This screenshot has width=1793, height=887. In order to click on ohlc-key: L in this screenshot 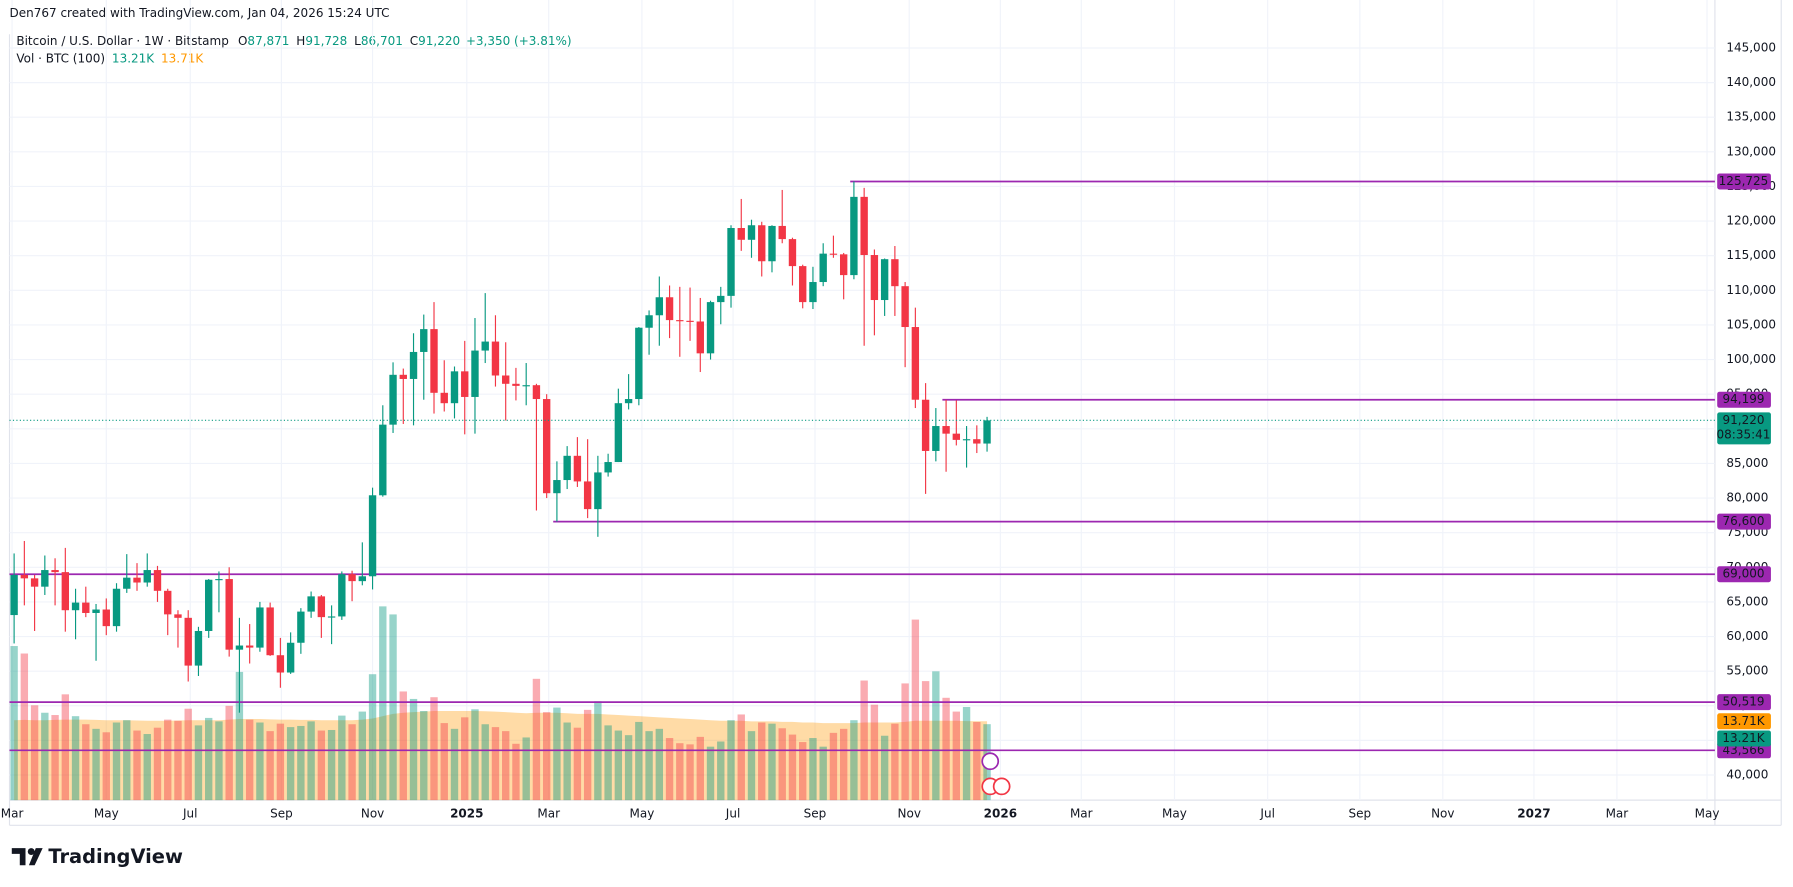, I will do `click(357, 41)`.